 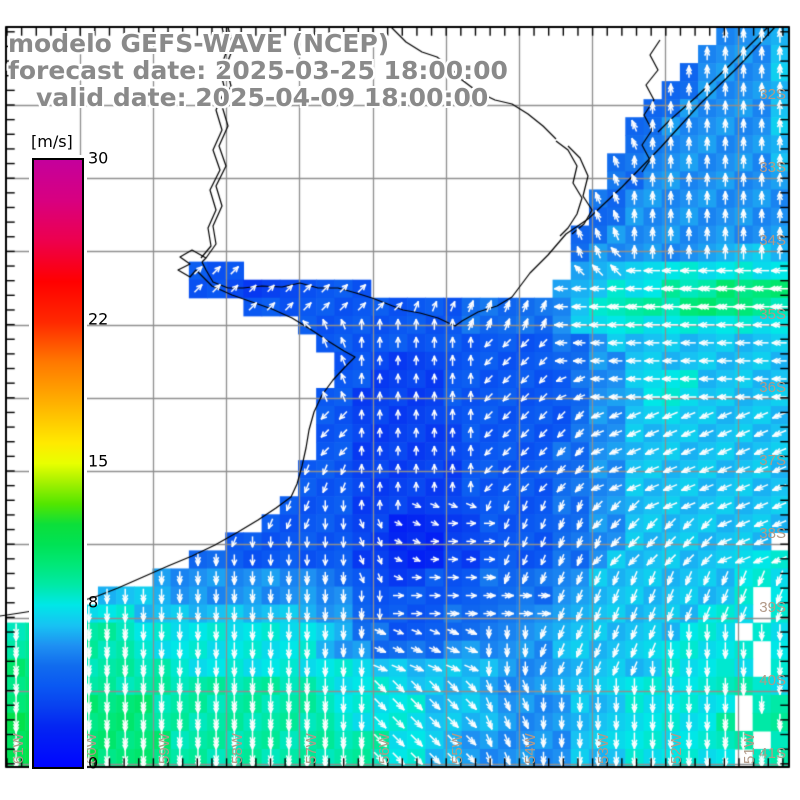 I want to click on lat-label-36S: 36S, so click(x=772, y=387).